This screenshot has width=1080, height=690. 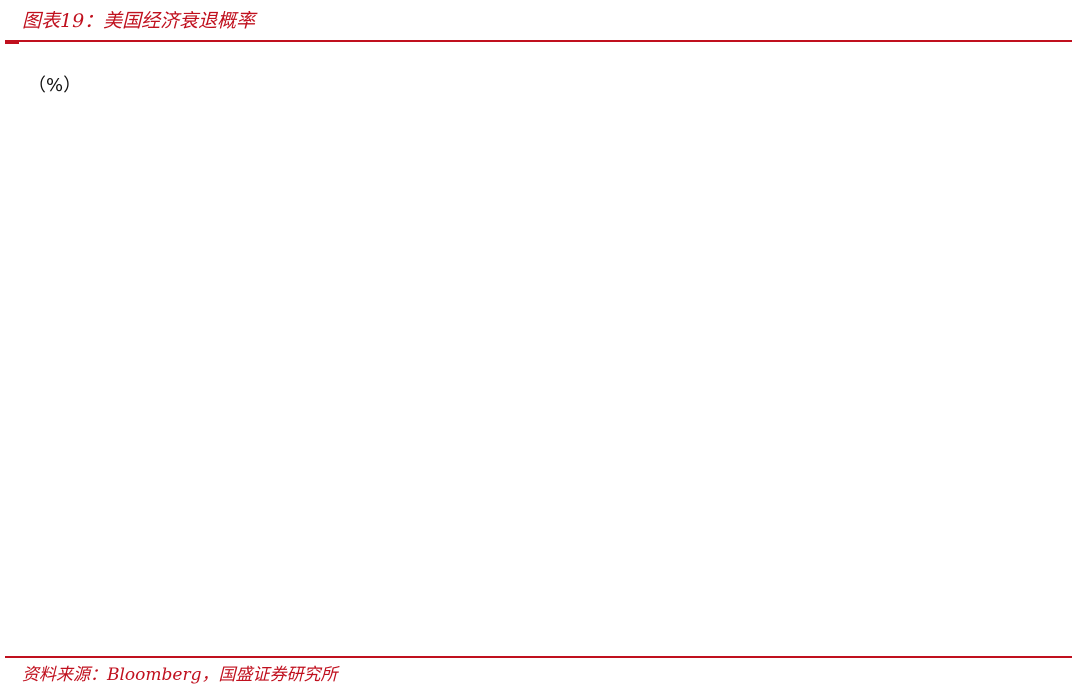 What do you see at coordinates (538, 657) in the screenshot?
I see `footer-divider` at bounding box center [538, 657].